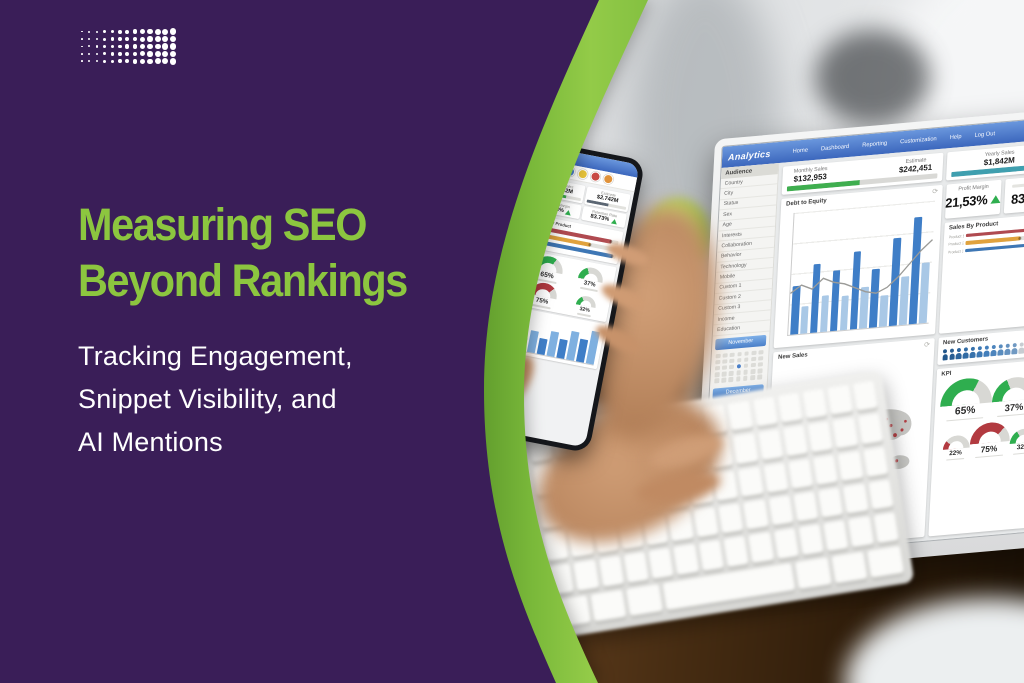 This screenshot has height=683, width=1024. I want to click on retention-card: 83,73%, so click(1013, 194).